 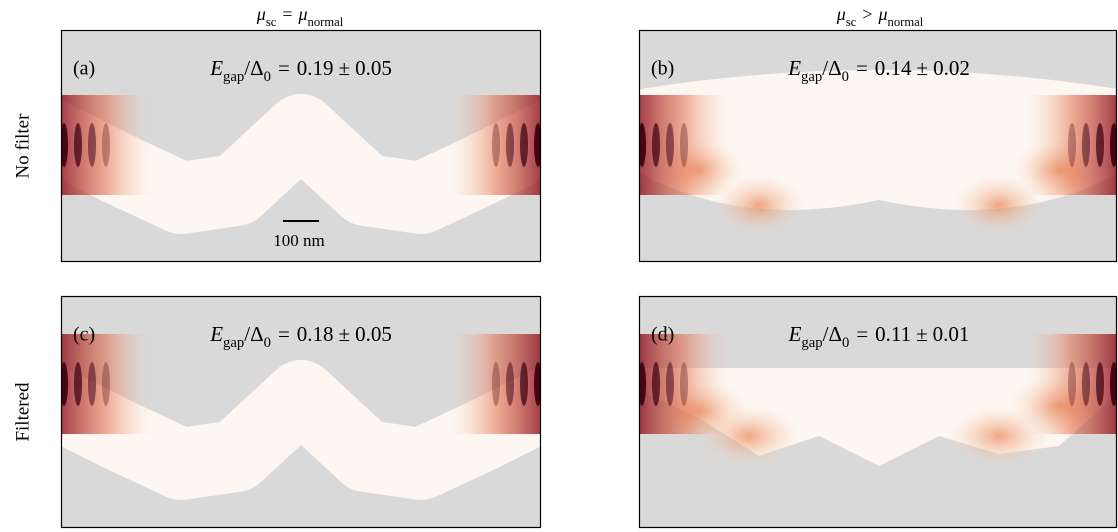 What do you see at coordinates (84, 335) in the screenshot?
I see `panel-label: (c)` at bounding box center [84, 335].